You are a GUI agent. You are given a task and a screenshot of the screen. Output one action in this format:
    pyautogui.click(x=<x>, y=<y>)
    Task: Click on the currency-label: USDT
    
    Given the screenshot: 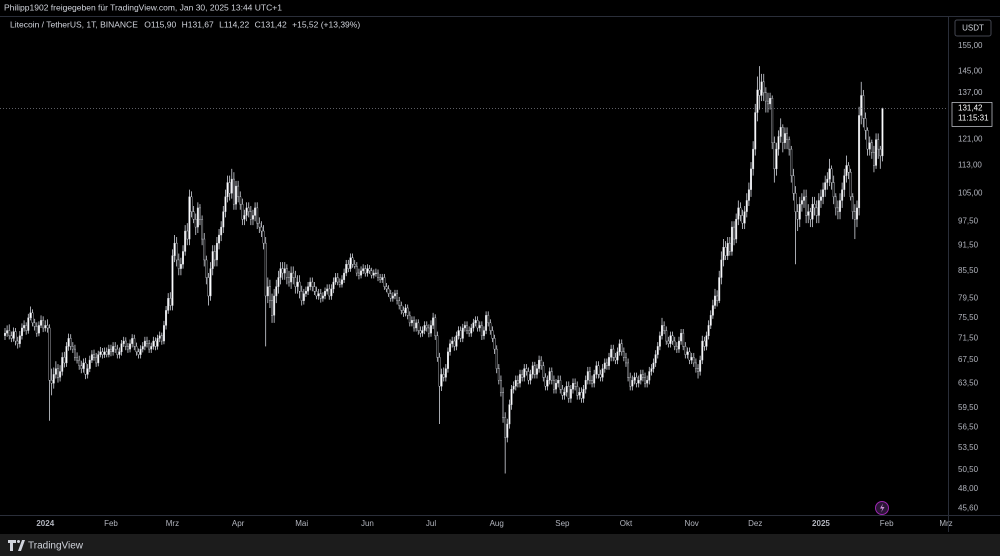 What is the action you would take?
    pyautogui.click(x=973, y=28)
    